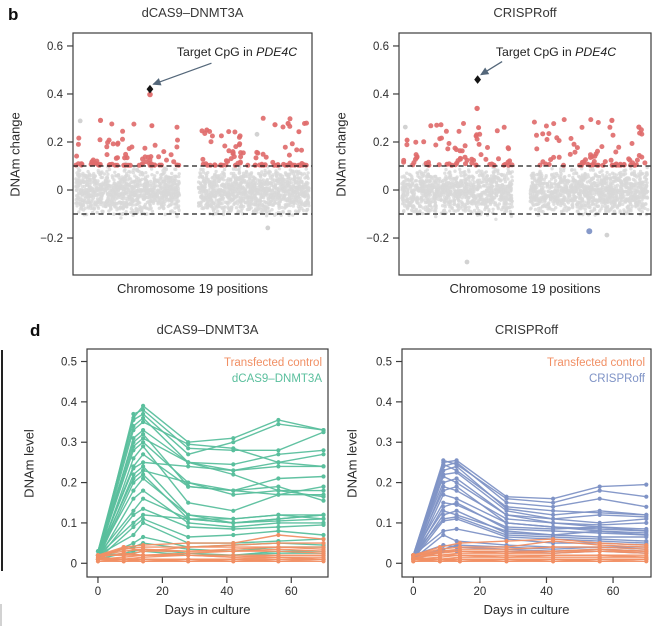  Describe the element at coordinates (2, 460) in the screenshot. I see `cropped-neighbor-panel-edge` at that location.